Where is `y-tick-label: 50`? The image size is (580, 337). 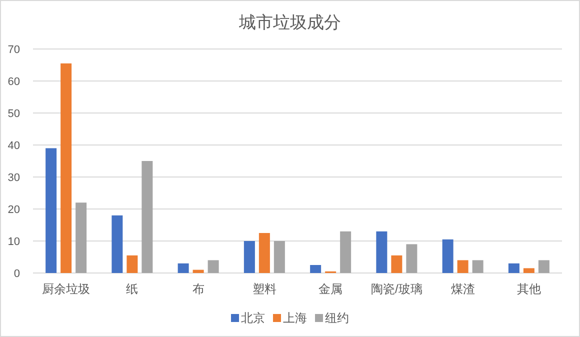
y-tick-label: 50 is located at coordinates (14, 114).